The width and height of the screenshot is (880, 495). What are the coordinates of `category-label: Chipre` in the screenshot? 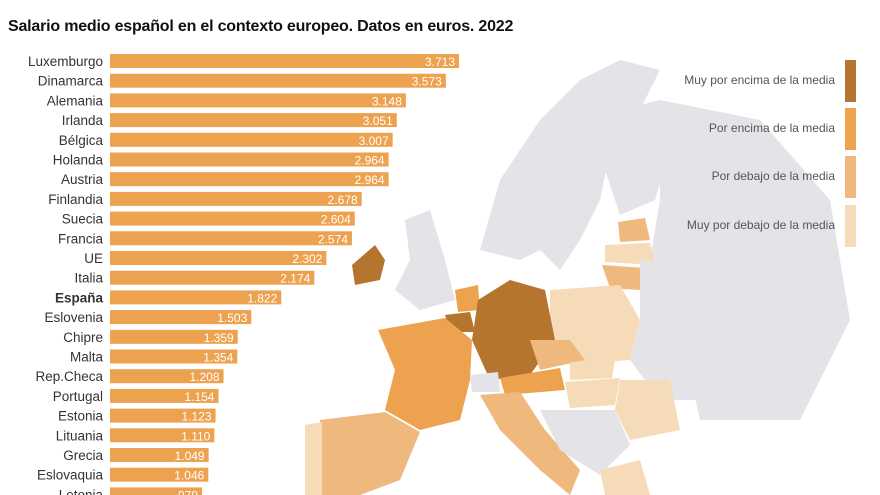 It's located at (83, 337).